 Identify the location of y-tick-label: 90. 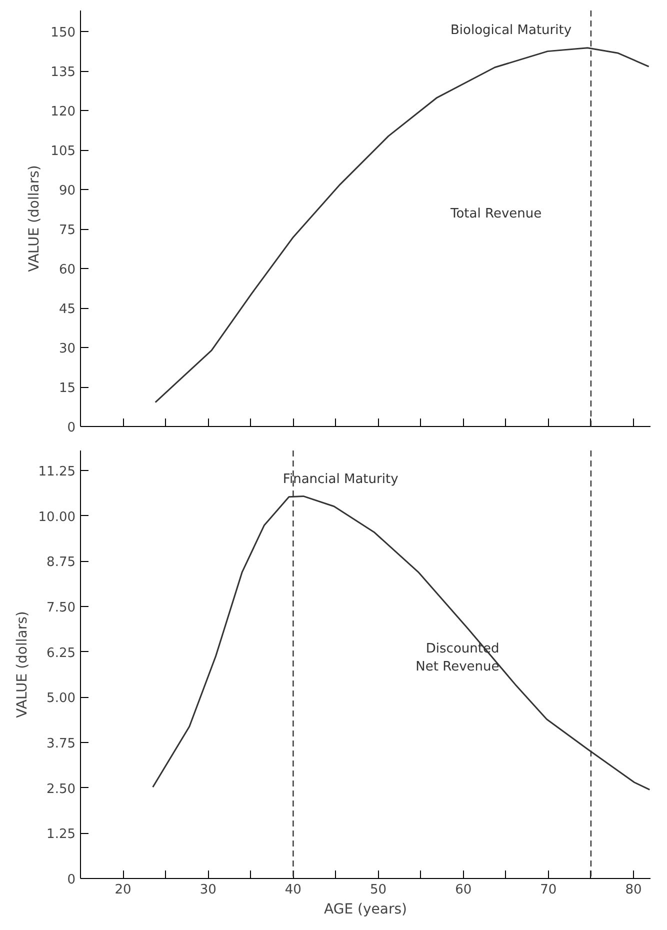
(67, 191).